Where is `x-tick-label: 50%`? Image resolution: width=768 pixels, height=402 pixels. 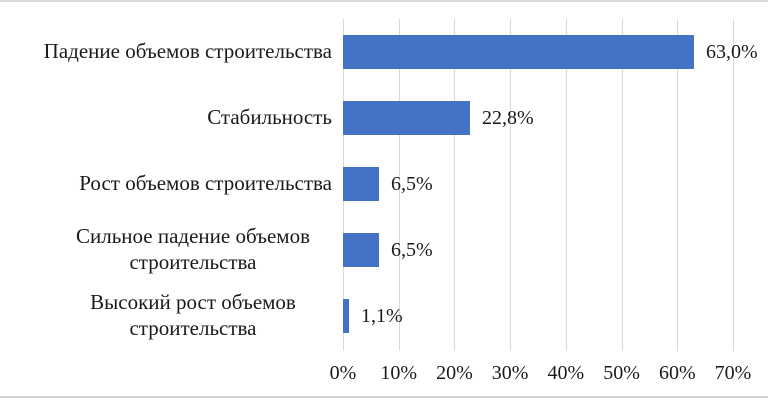 x-tick-label: 50% is located at coordinates (621, 373).